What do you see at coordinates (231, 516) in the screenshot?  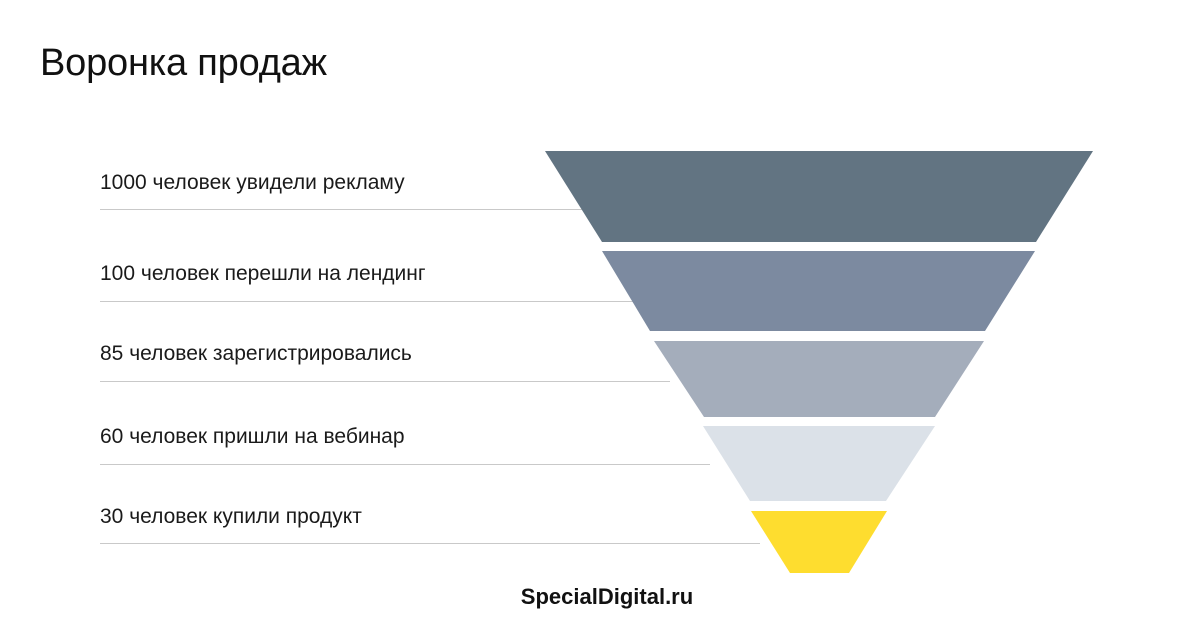 I see `stage-label-5: 30 человек купили продукт` at bounding box center [231, 516].